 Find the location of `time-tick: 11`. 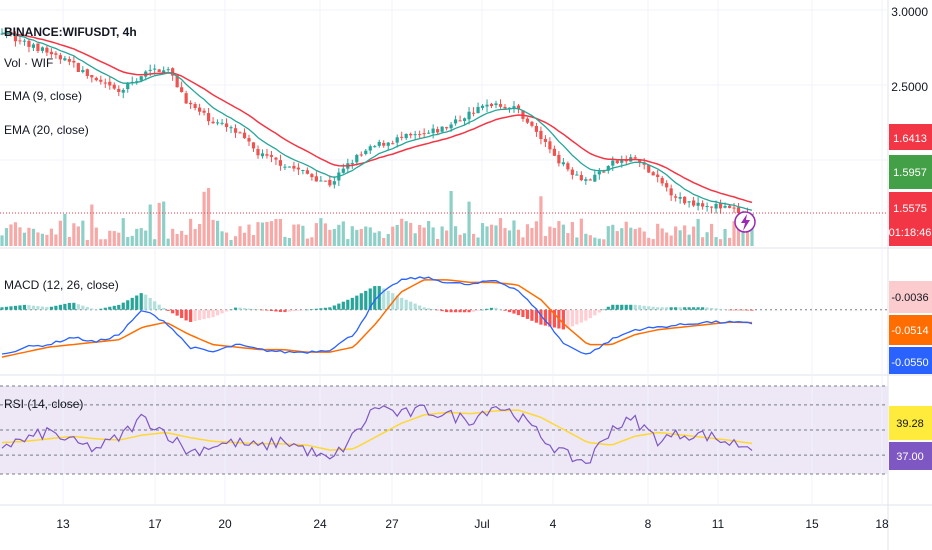

time-tick: 11 is located at coordinates (718, 524).